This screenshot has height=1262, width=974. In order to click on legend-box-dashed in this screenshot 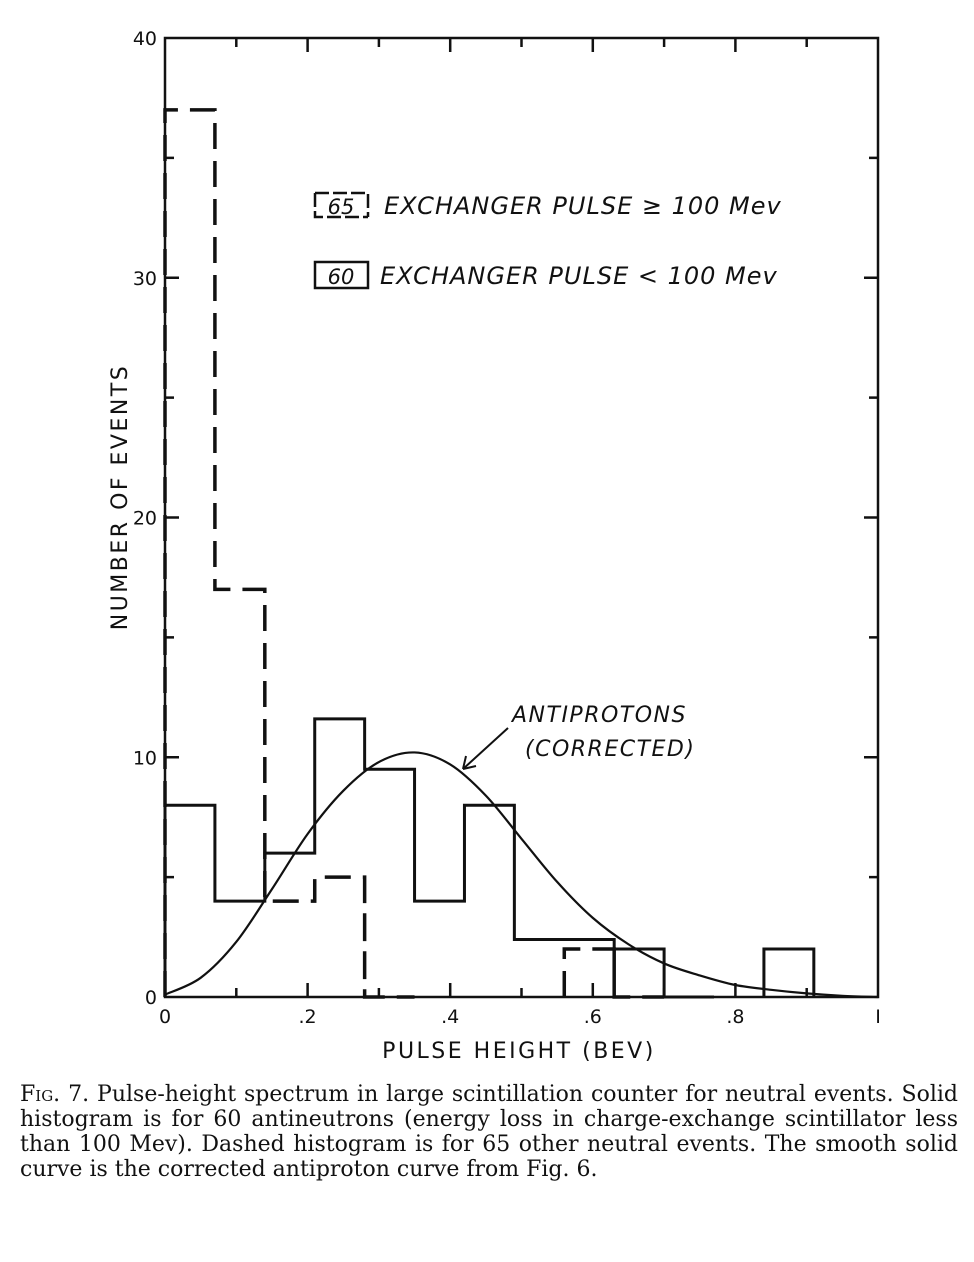, I will do `click(341, 205)`.